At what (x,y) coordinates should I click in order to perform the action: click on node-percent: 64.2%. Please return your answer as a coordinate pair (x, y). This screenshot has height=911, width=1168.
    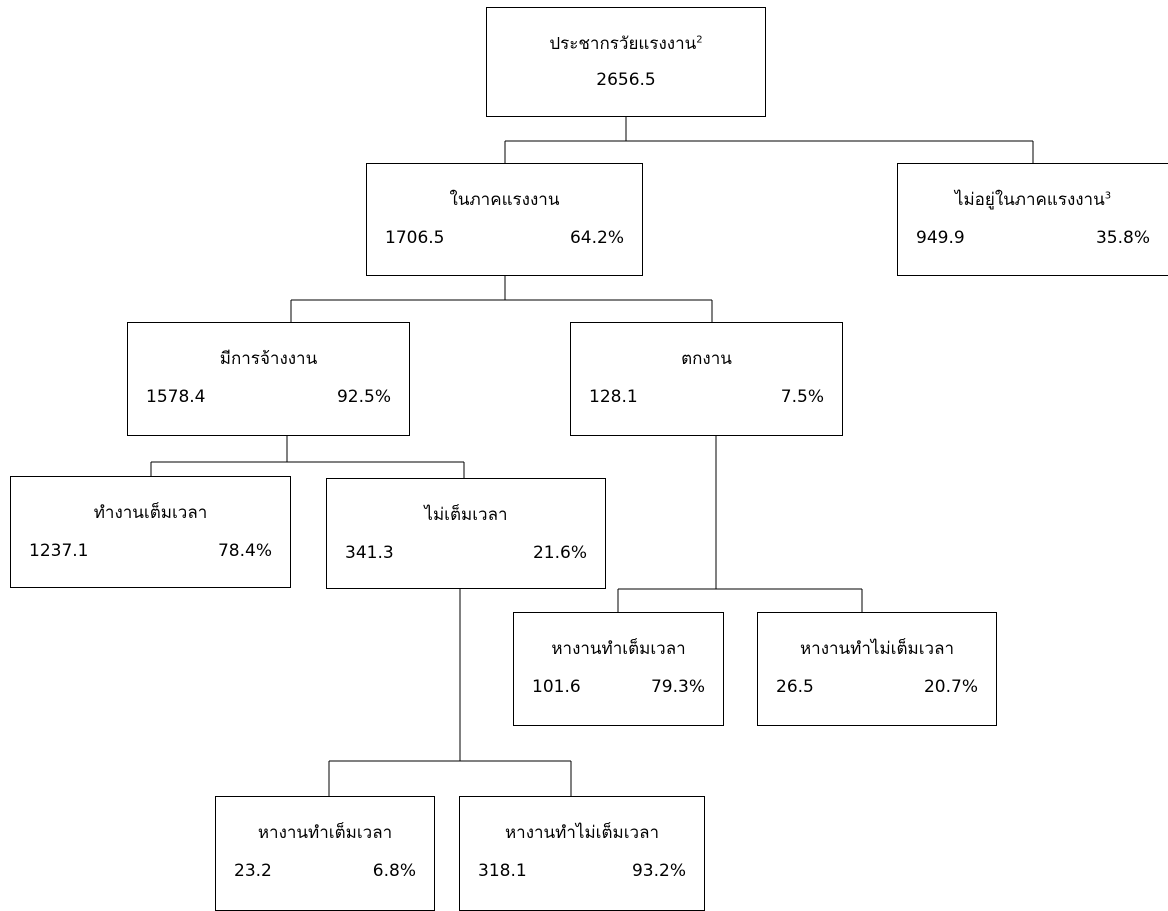
    Looking at the image, I should click on (596, 238).